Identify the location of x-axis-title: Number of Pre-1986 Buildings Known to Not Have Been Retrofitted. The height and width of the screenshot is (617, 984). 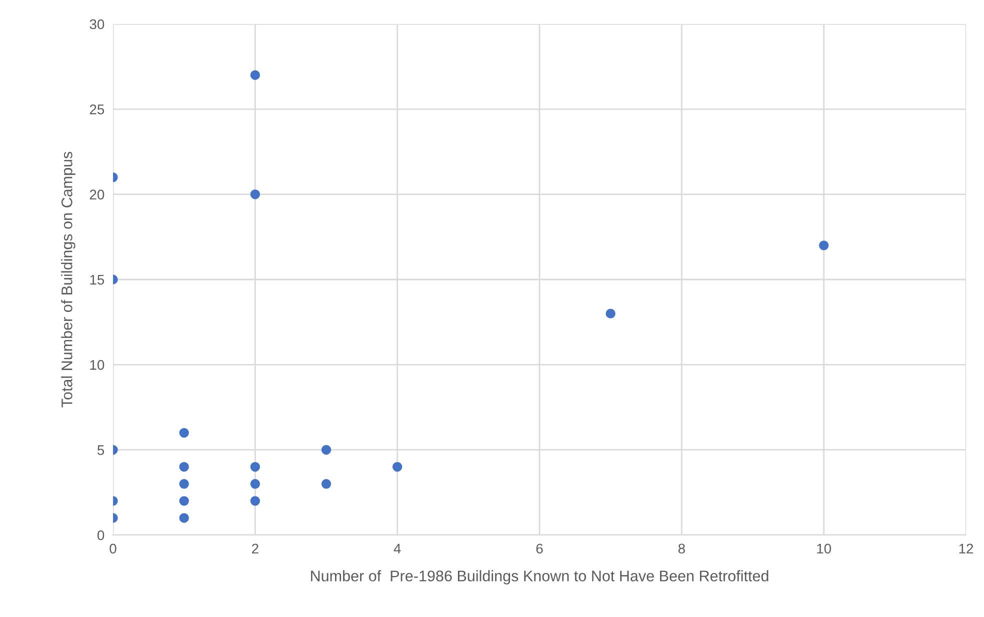
(539, 577).